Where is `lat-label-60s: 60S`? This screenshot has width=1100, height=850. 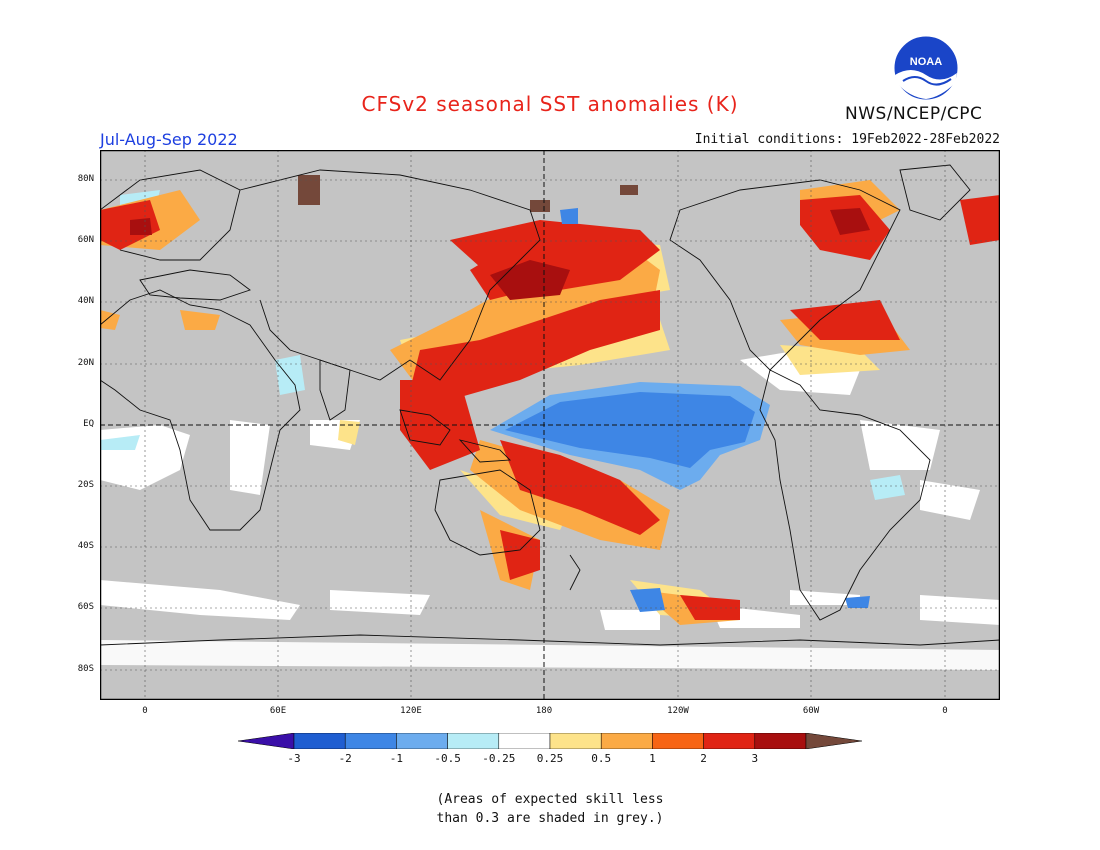
lat-label-60s: 60S is located at coordinates (85, 607).